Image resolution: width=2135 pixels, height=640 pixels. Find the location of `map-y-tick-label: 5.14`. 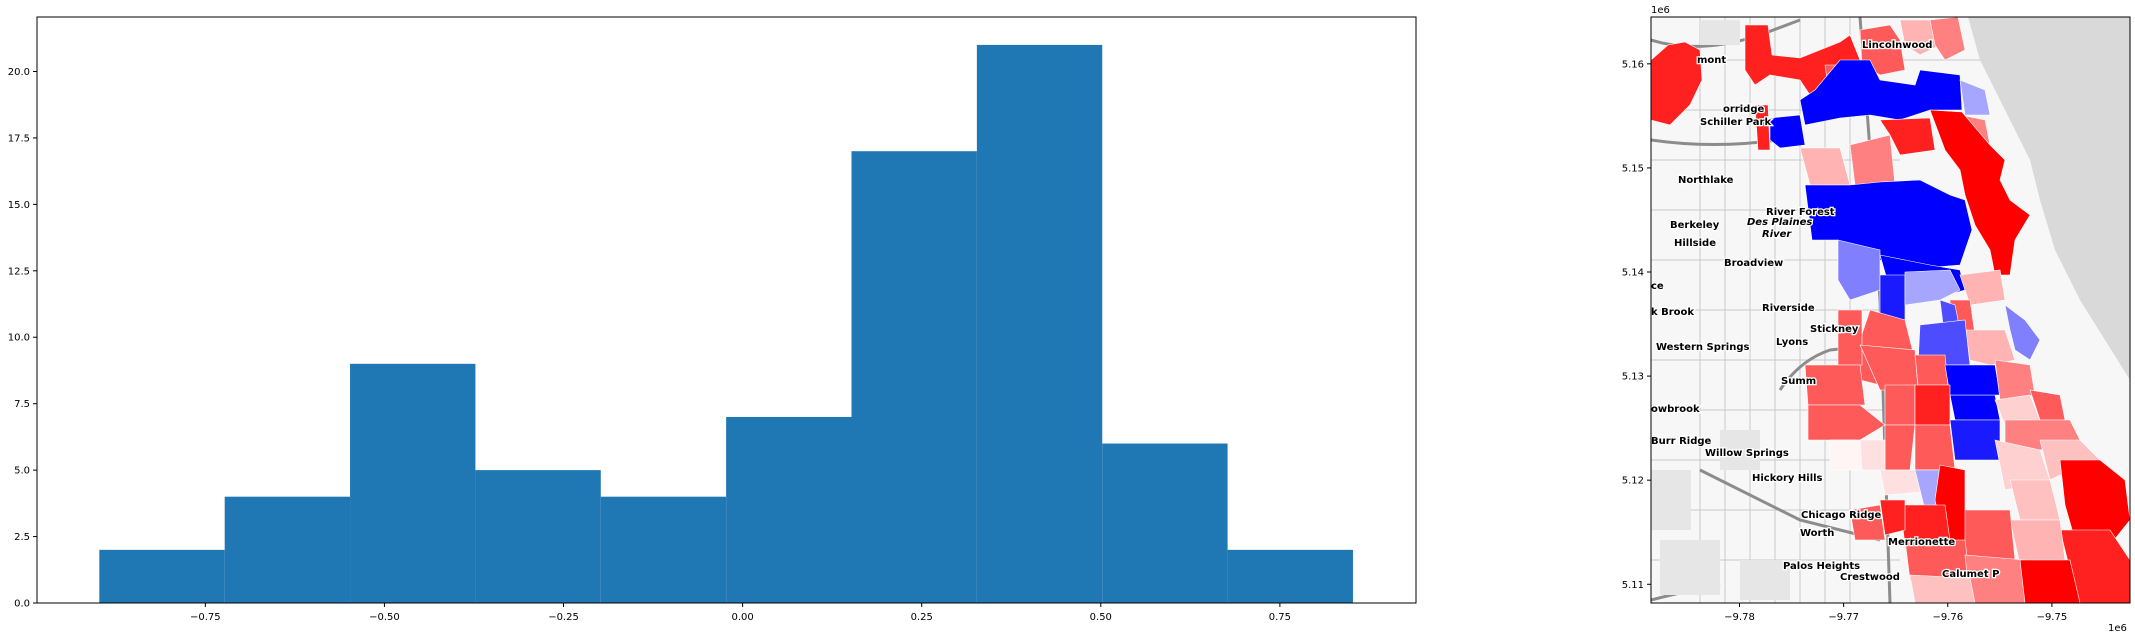

map-y-tick-label: 5.14 is located at coordinates (1633, 273).